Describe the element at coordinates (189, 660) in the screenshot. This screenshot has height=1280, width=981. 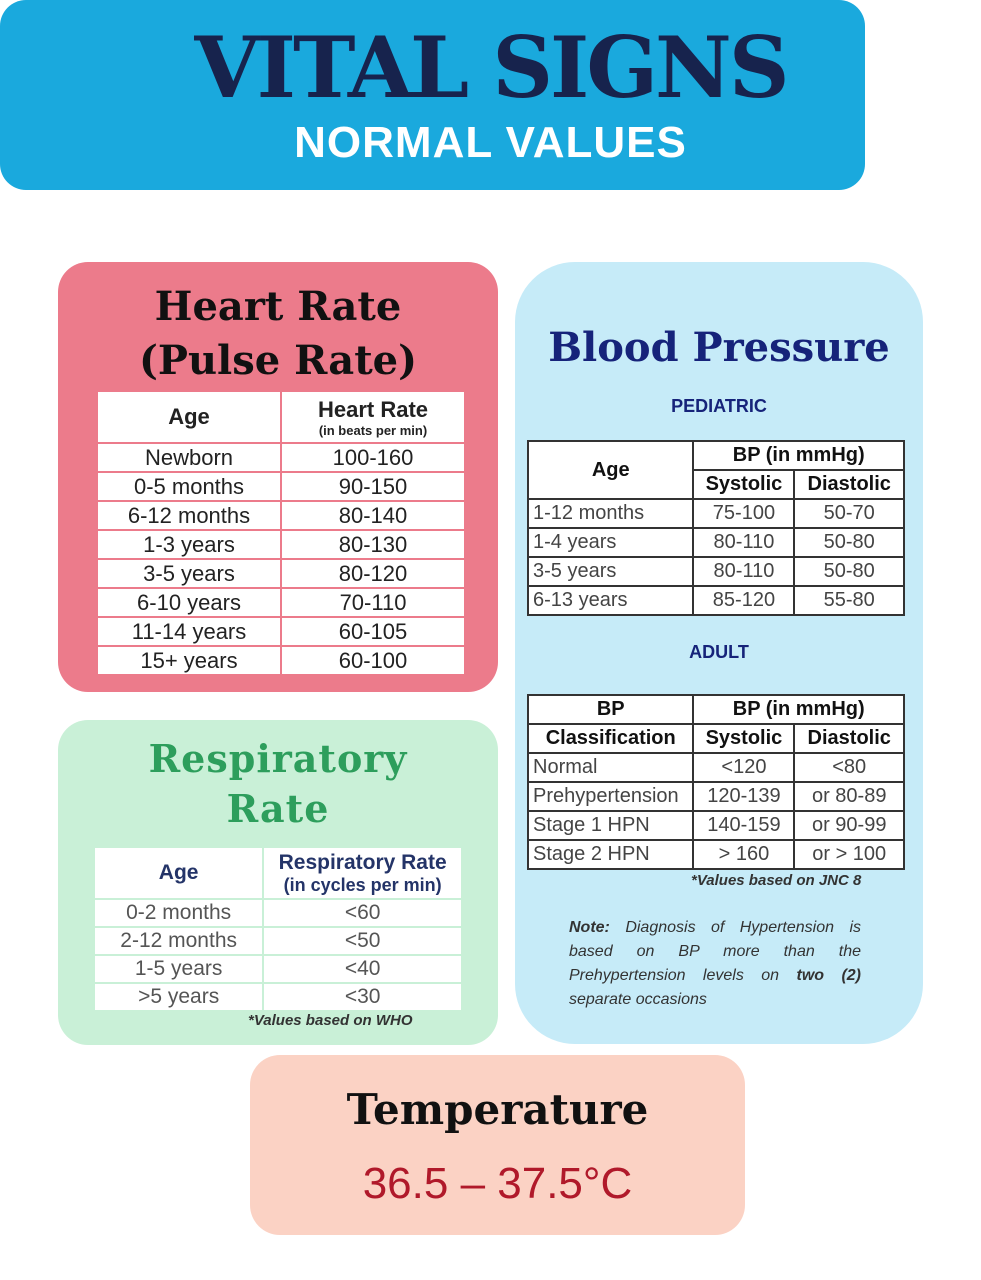
I see `table-cell: 15+ years` at that location.